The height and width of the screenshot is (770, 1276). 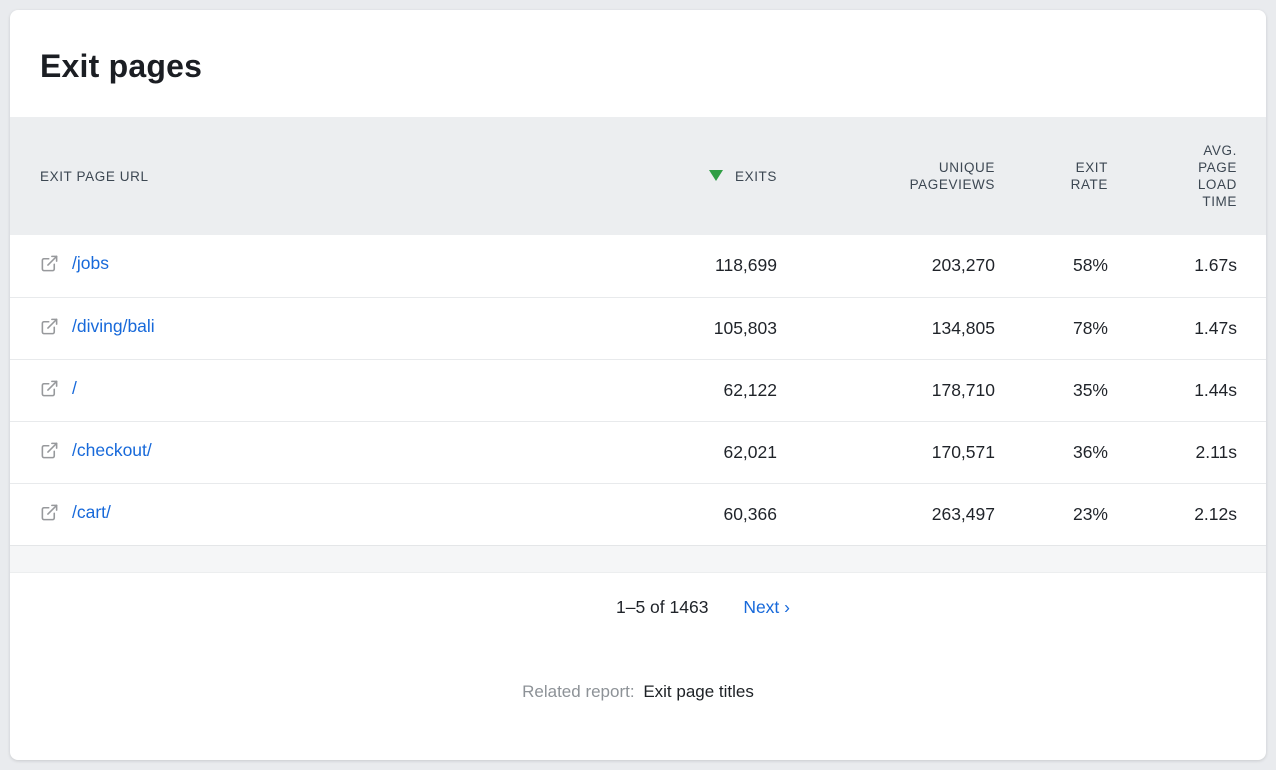 I want to click on exit-rate-value: 23%, so click(x=1051, y=513).